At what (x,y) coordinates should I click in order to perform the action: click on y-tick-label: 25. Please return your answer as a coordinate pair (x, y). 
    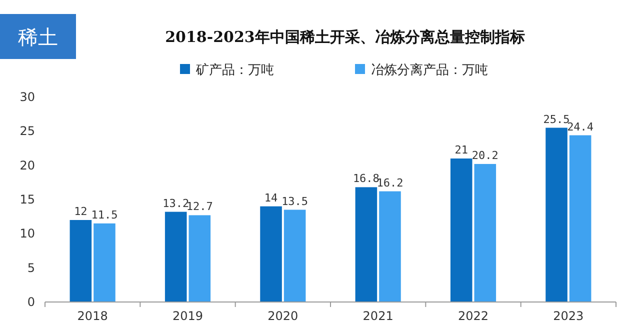
    Looking at the image, I should click on (27, 131).